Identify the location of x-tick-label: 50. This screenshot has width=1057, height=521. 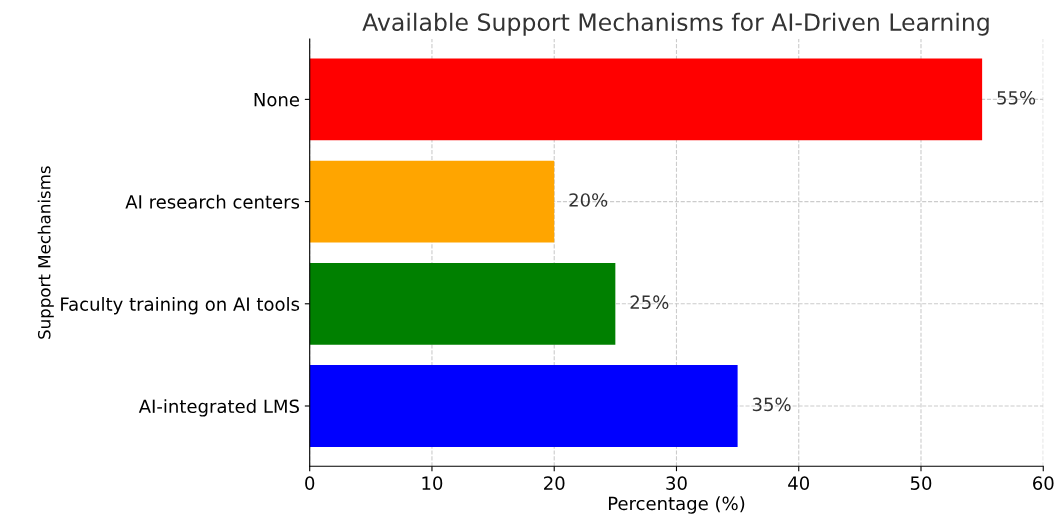
(921, 483).